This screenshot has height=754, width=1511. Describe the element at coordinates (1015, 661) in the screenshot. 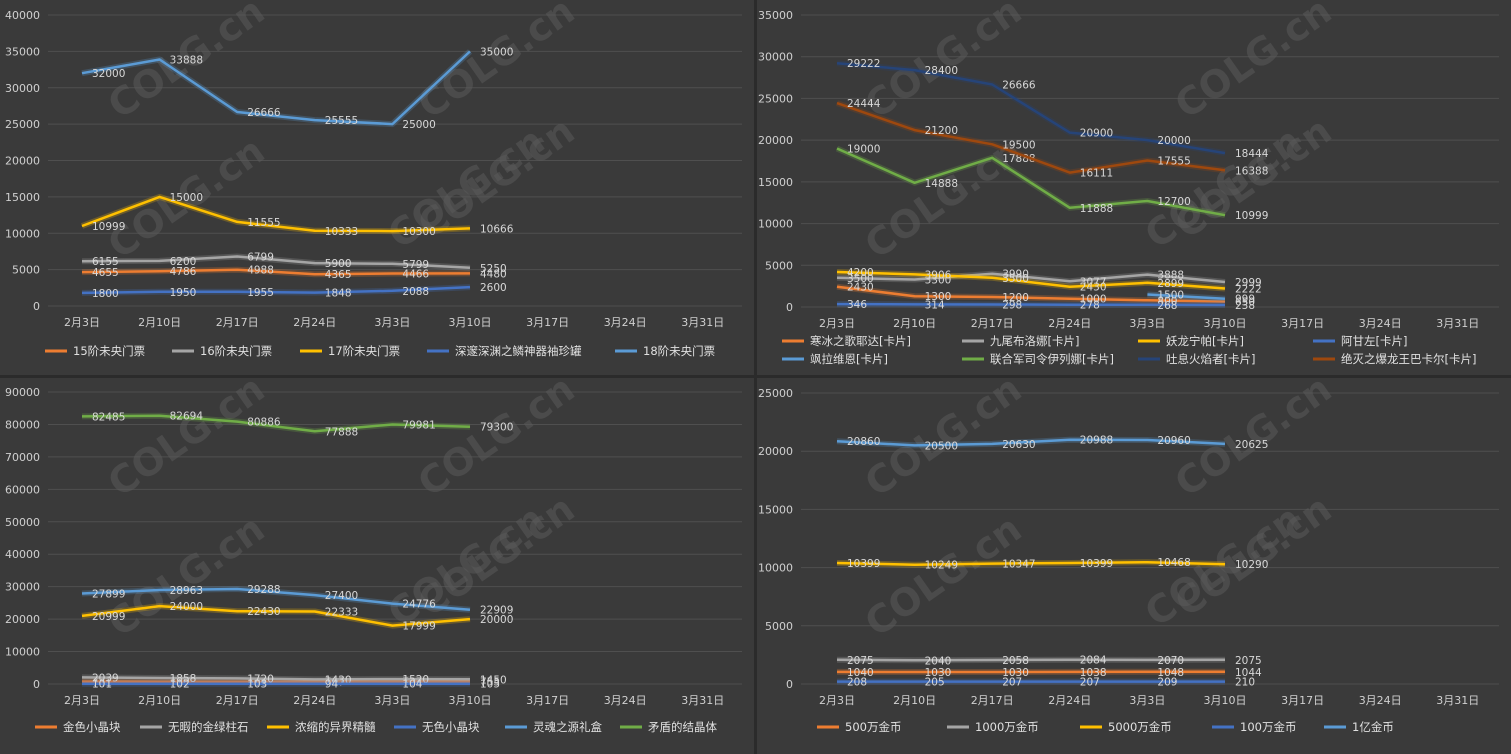

I see `data-label: 2058` at that location.